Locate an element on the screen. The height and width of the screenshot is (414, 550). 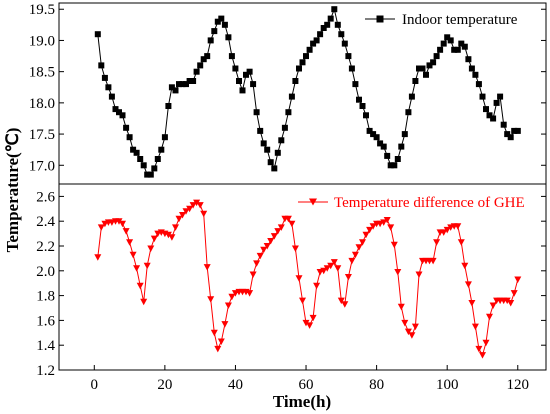
y-tick-label-bottom-2: 1.6 is located at coordinates (45, 321).